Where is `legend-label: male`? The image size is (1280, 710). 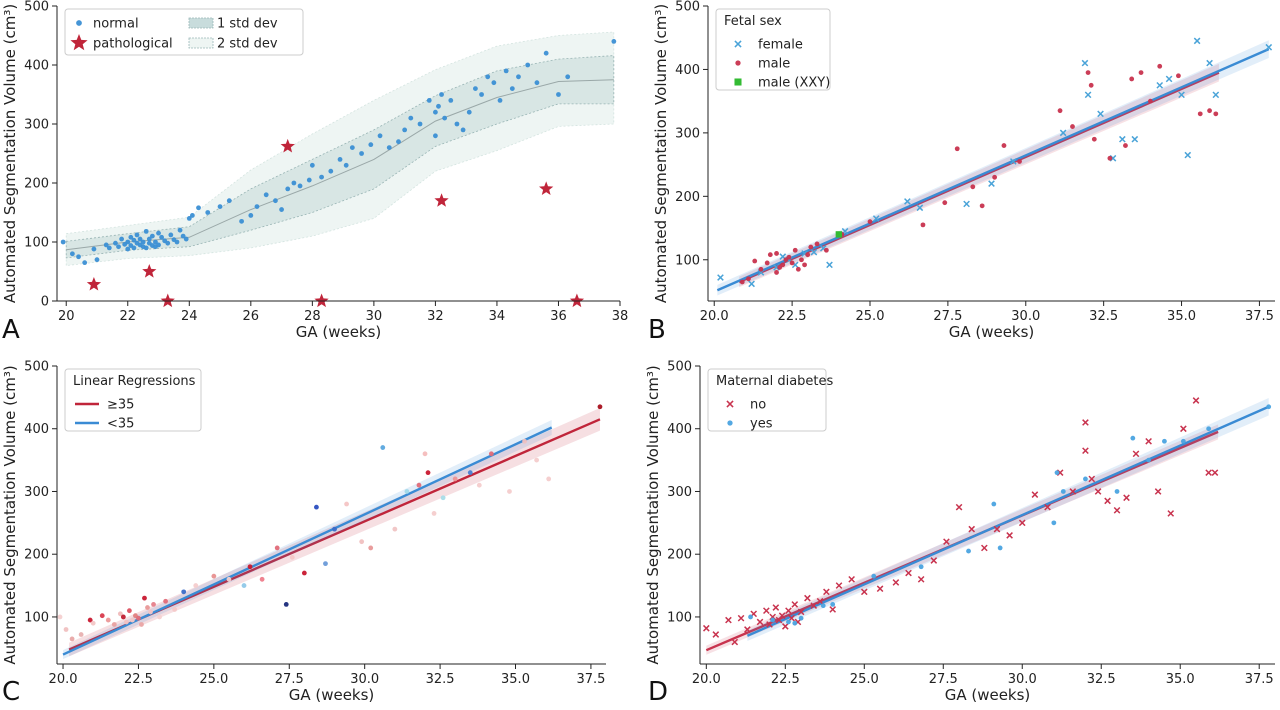
legend-label: male is located at coordinates (774, 64).